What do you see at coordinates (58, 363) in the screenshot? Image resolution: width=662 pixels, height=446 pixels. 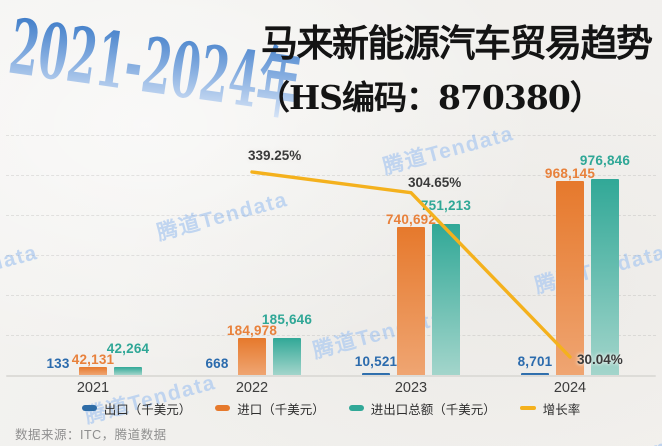 I see `value-label-export-2021: 133` at bounding box center [58, 363].